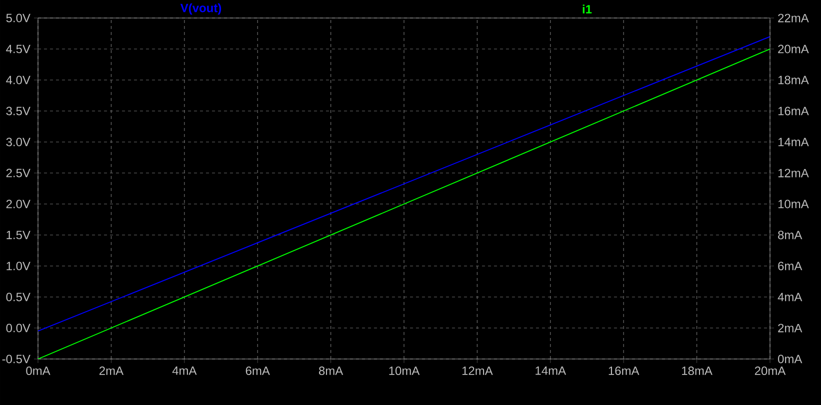  Describe the element at coordinates (18, 204) in the screenshot. I see `y-tick-label: 2.0V` at that location.